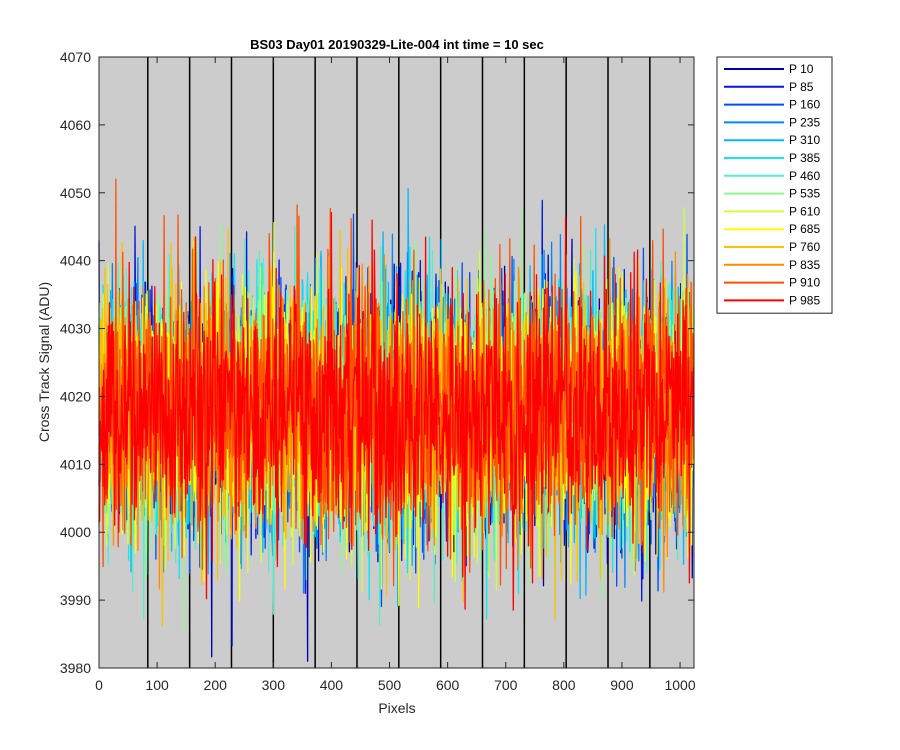  I want to click on x-tick-label: 1000, so click(679, 685).